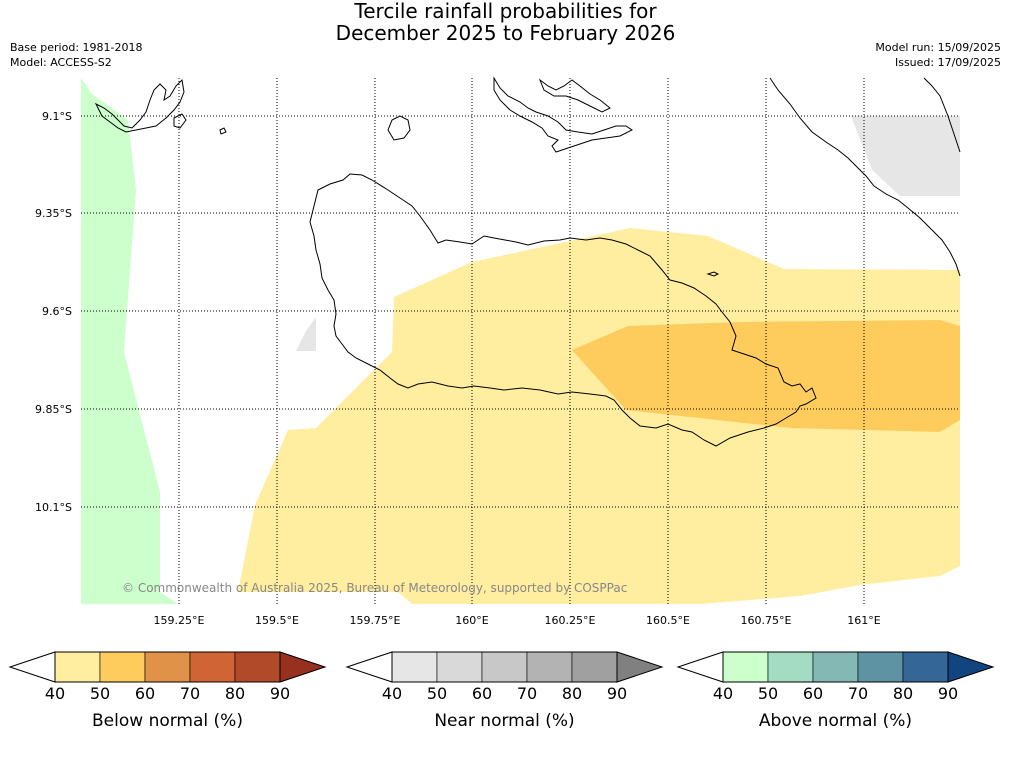 The image size is (1011, 758). Describe the element at coordinates (947, 62) in the screenshot. I see `issued-date: Issued: 17/09/2025` at that location.